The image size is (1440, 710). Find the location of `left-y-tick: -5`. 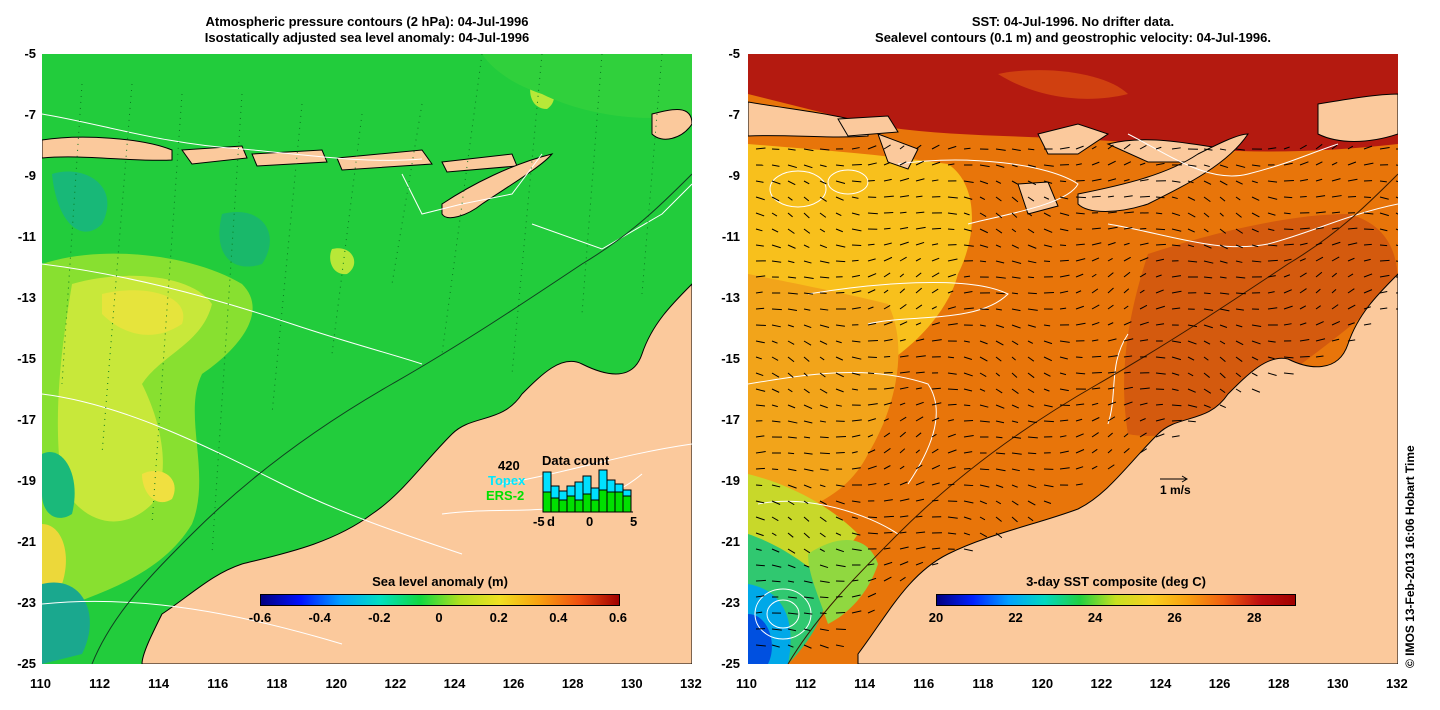

left-y-tick: -5 is located at coordinates (30, 53).